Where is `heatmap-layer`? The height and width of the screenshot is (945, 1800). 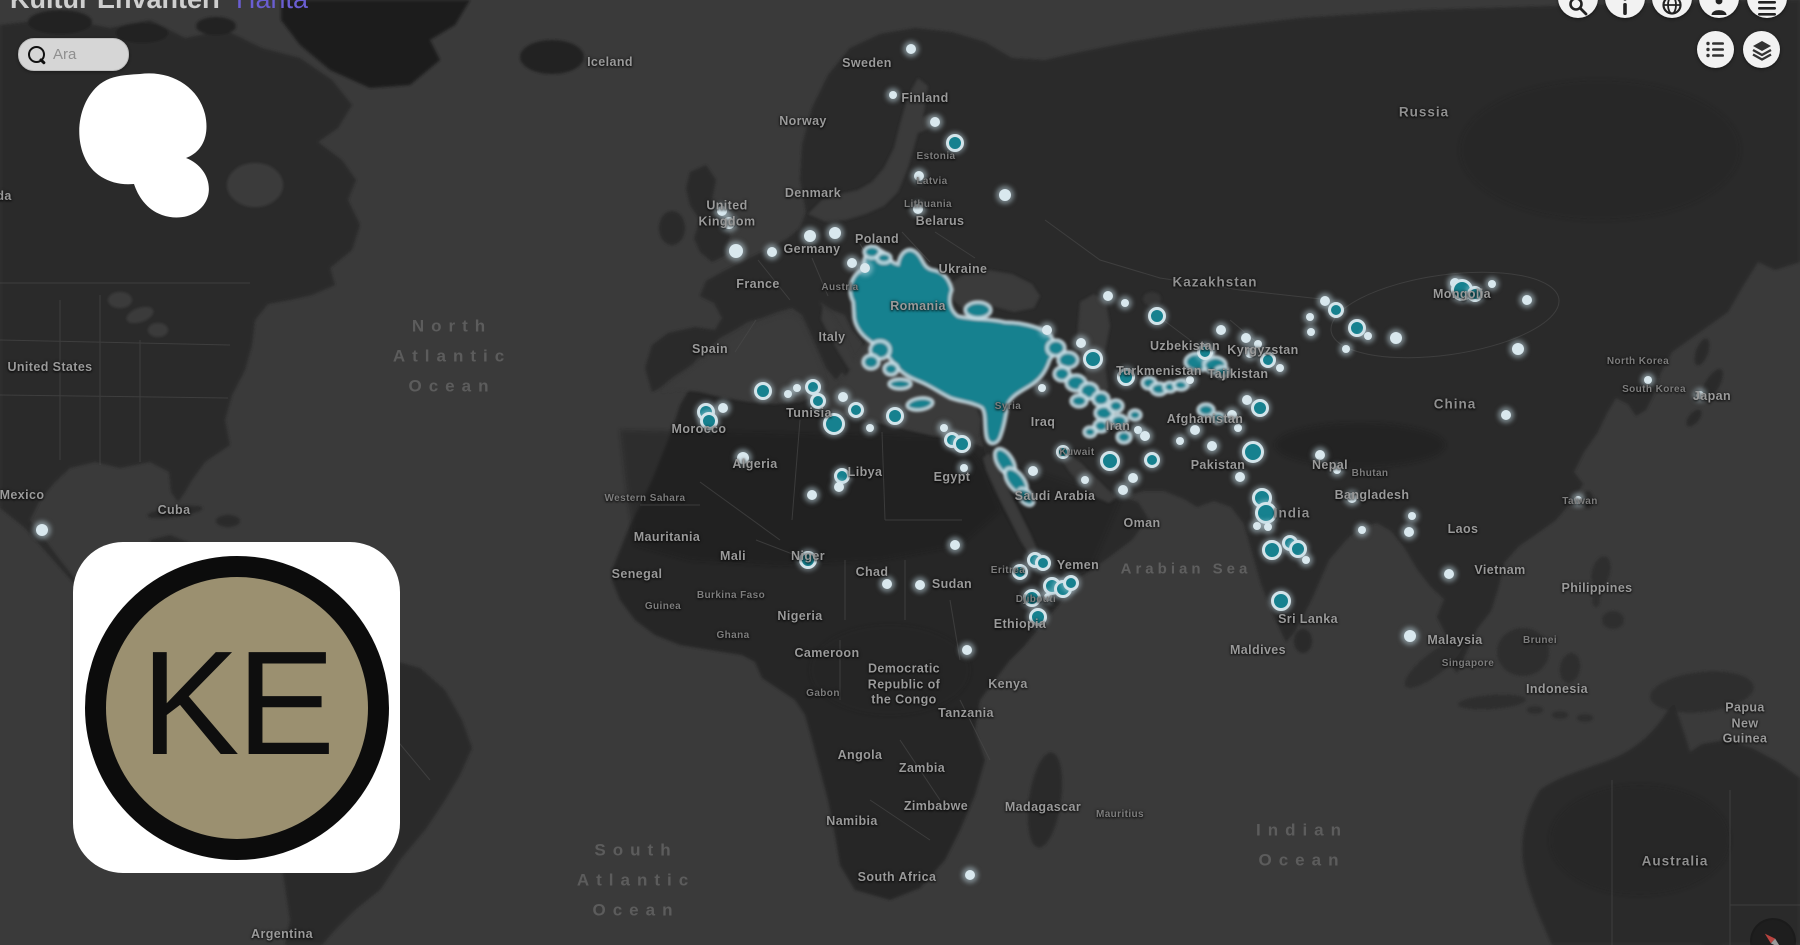
heatmap-layer is located at coordinates (1039, 376).